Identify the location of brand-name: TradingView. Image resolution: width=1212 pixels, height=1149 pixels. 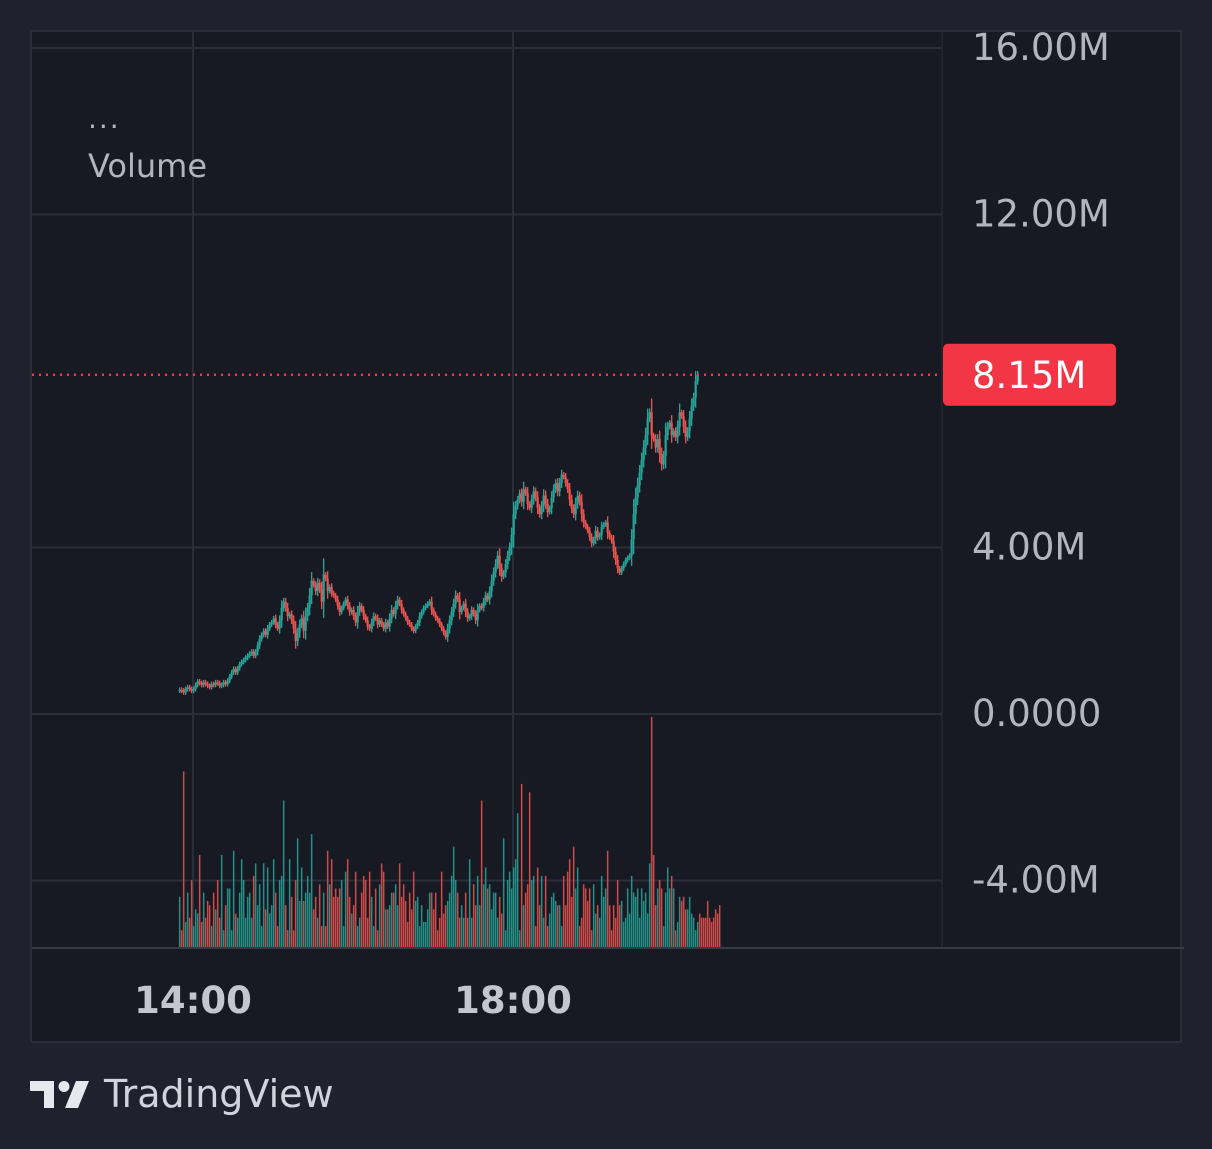
(219, 1094).